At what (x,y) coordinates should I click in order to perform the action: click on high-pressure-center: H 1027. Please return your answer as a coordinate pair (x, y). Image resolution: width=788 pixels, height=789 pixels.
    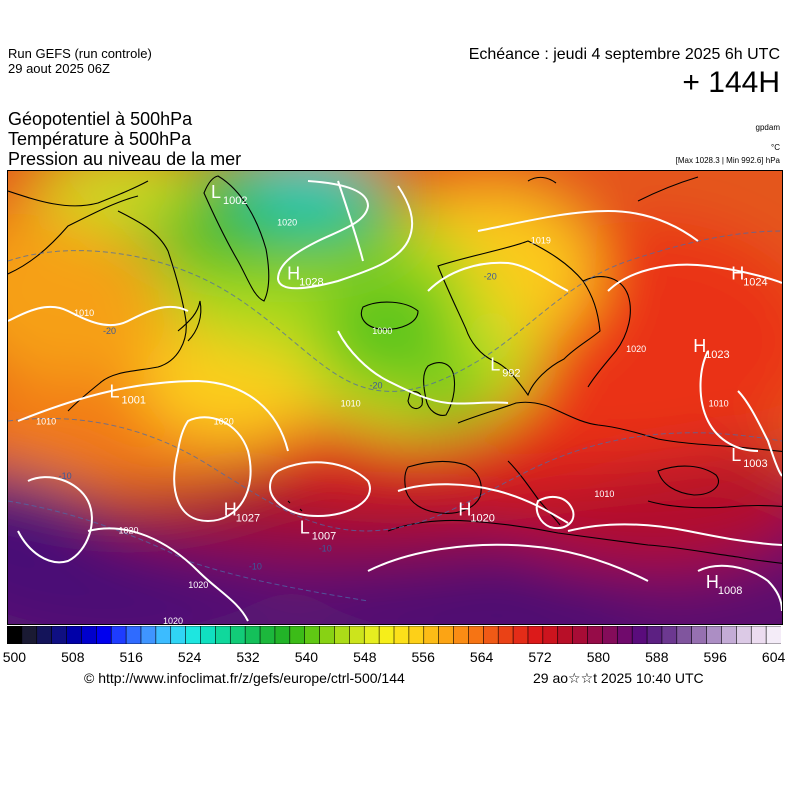
    Looking at the image, I should click on (242, 511).